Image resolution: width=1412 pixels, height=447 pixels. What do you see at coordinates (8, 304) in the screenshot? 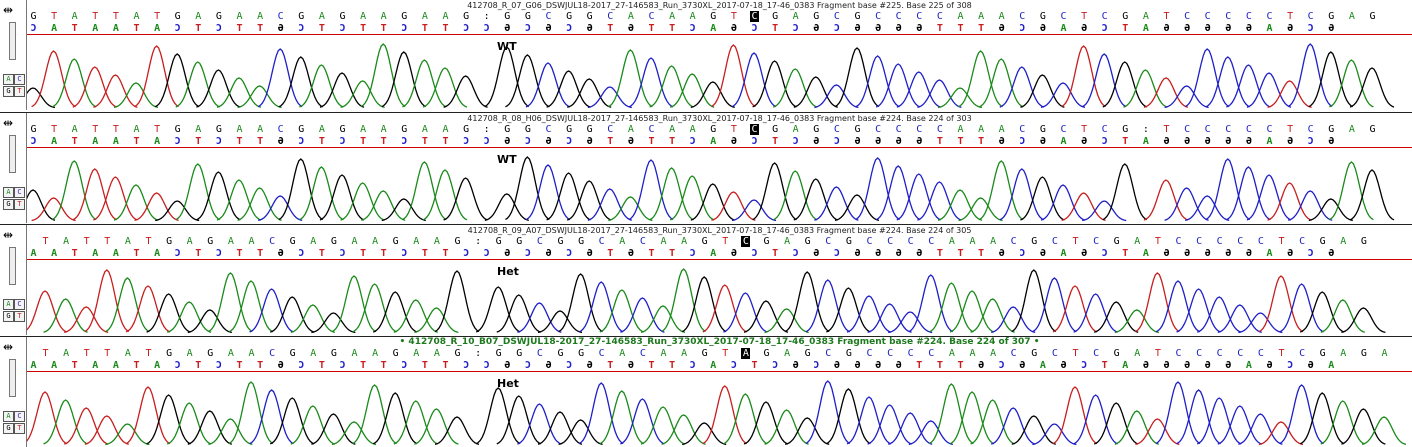
I see `a-channel-button: A` at bounding box center [8, 304].